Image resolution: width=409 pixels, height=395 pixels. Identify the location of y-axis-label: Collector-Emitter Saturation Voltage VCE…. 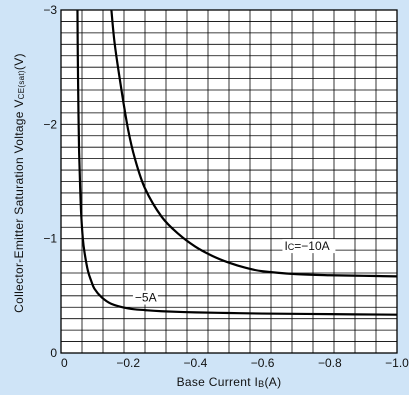
(19, 183).